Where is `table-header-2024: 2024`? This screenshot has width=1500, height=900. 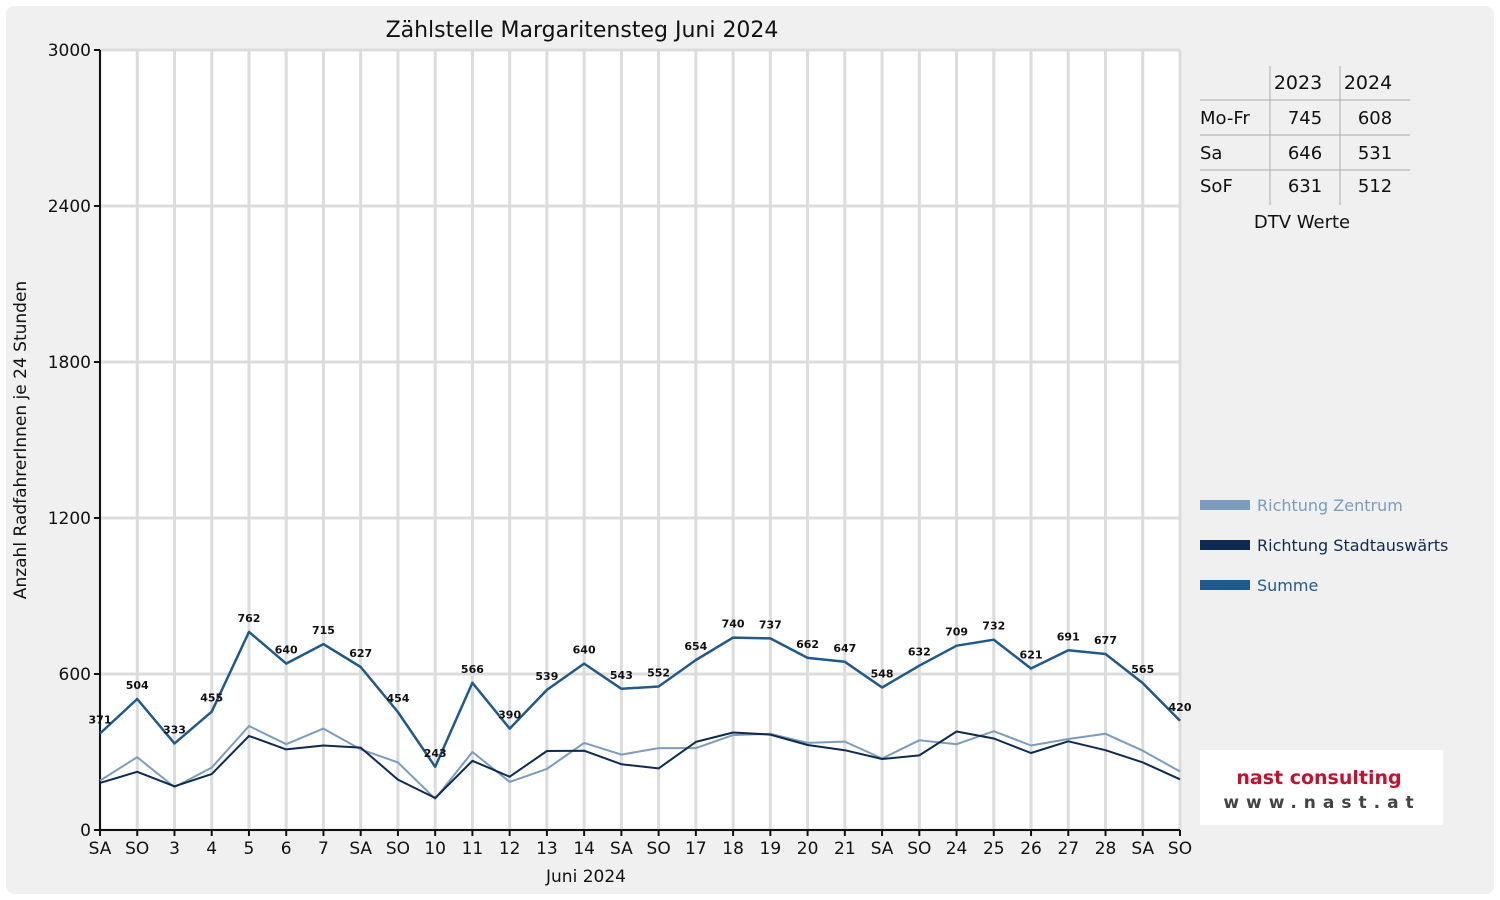
table-header-2024: 2024 is located at coordinates (1368, 83).